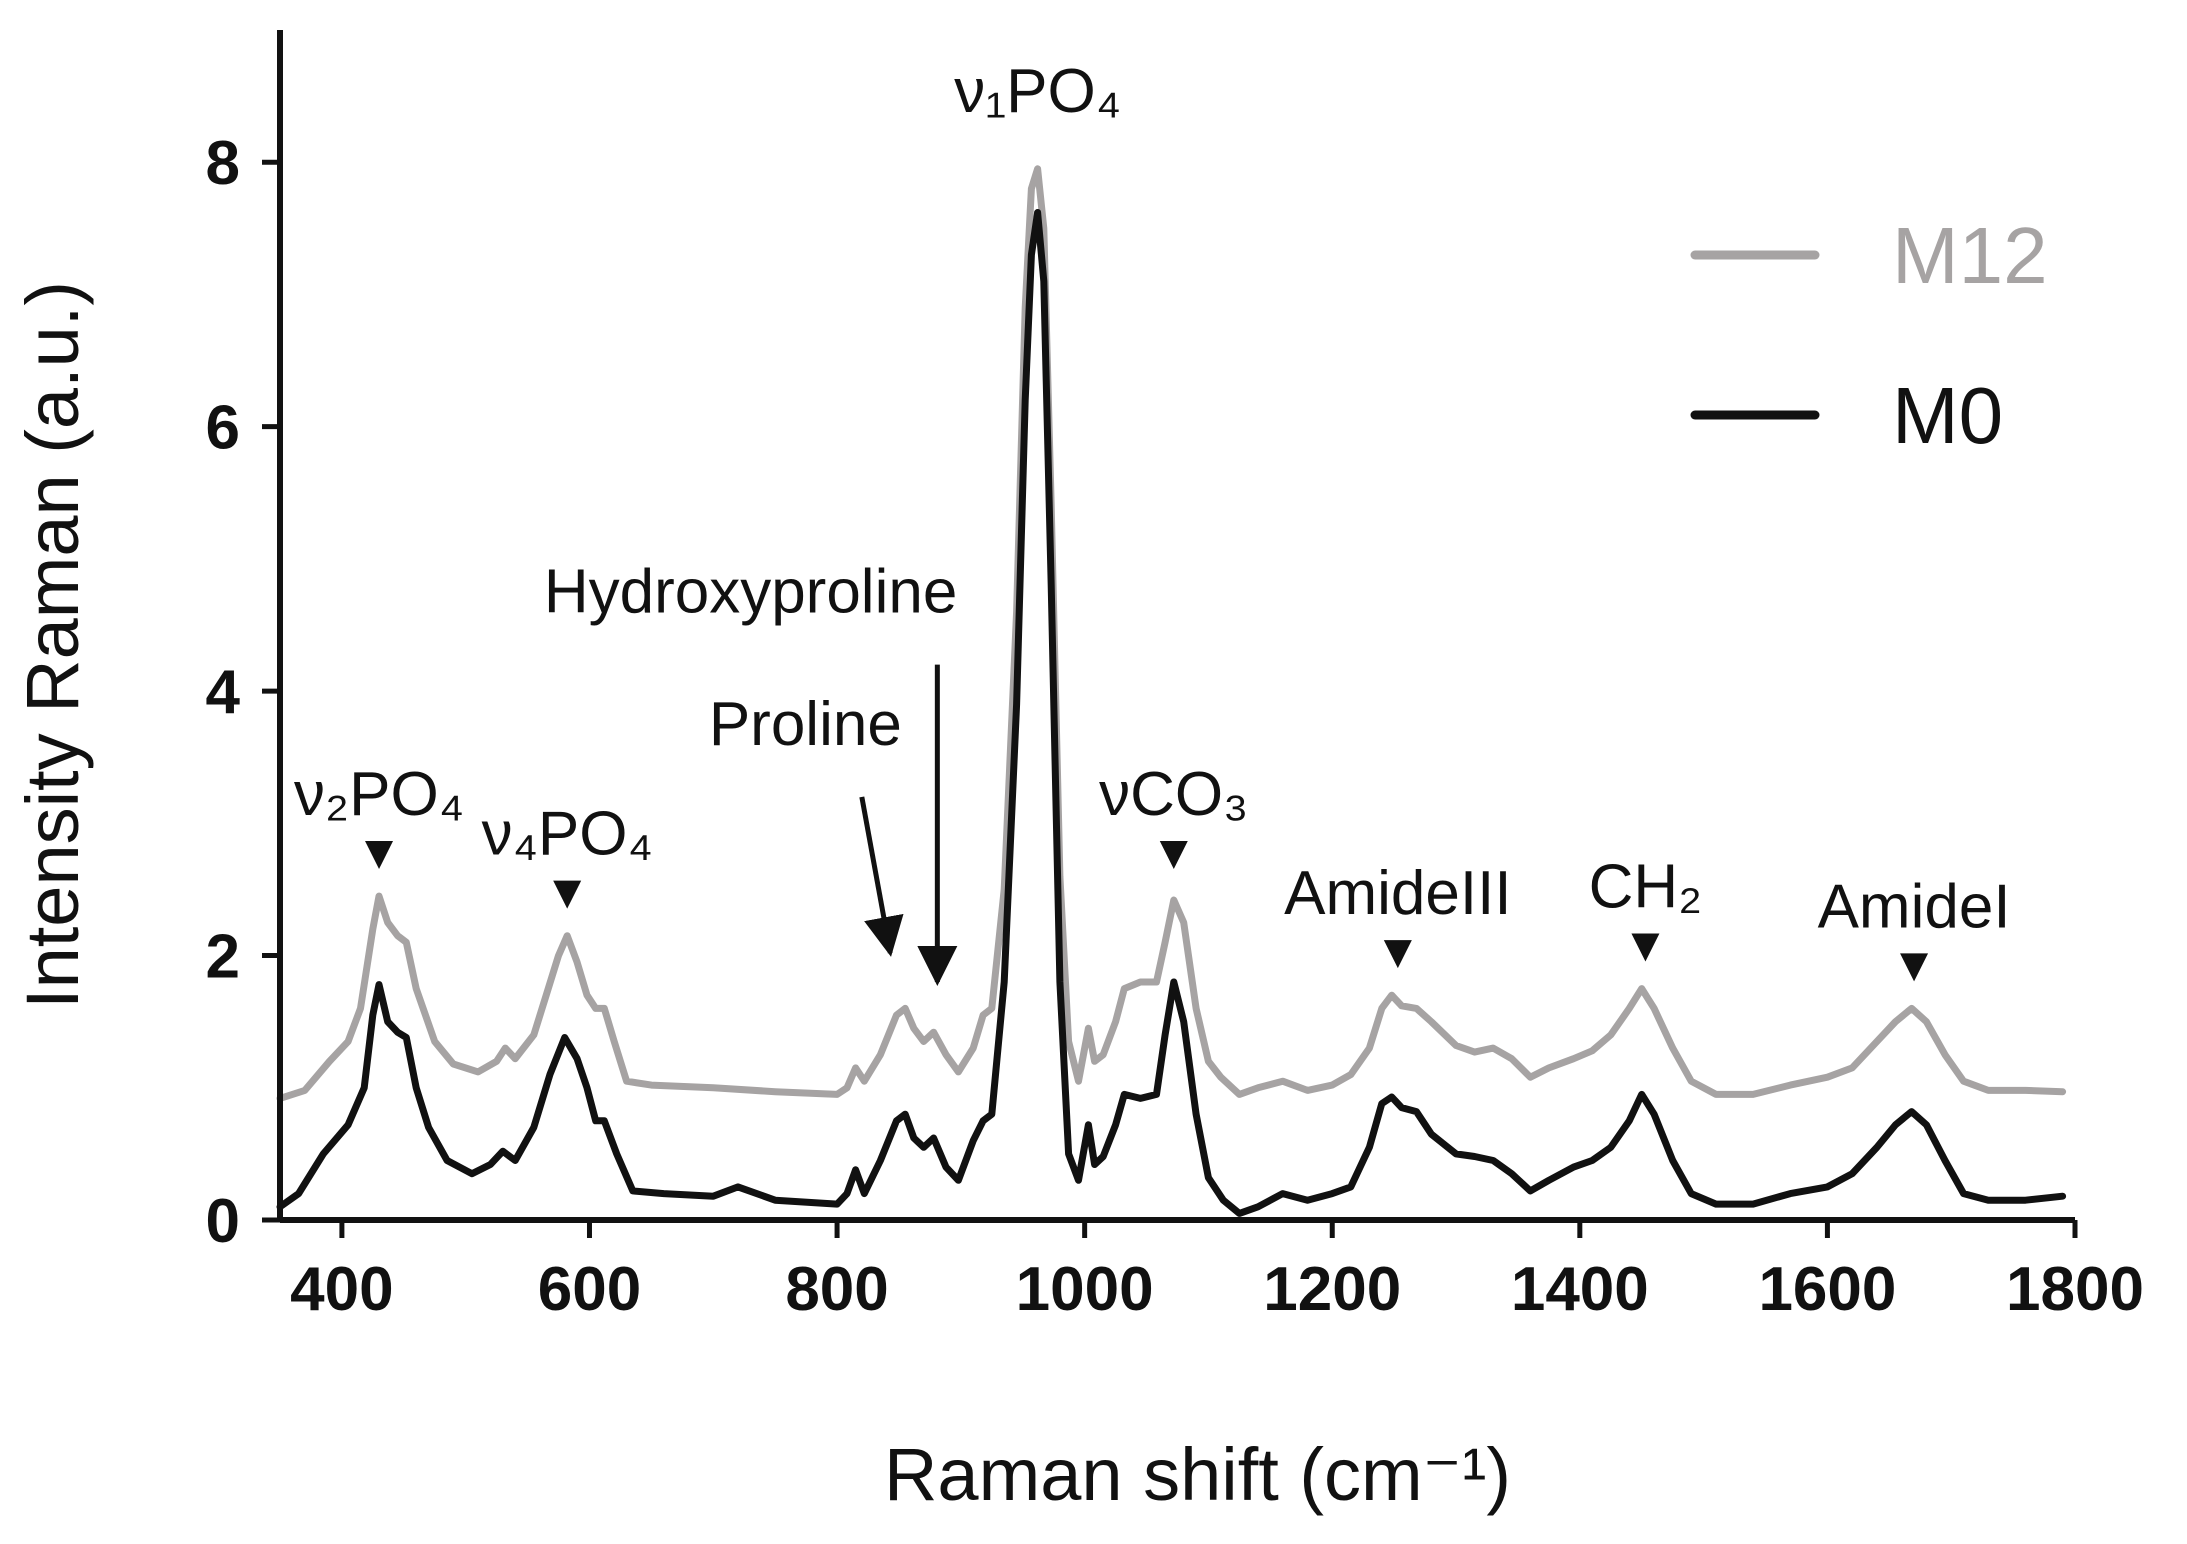 This screenshot has width=2187, height=1544. Describe the element at coordinates (1397, 893) in the screenshot. I see `annotation-amideiii-label: AmideIII` at that location.